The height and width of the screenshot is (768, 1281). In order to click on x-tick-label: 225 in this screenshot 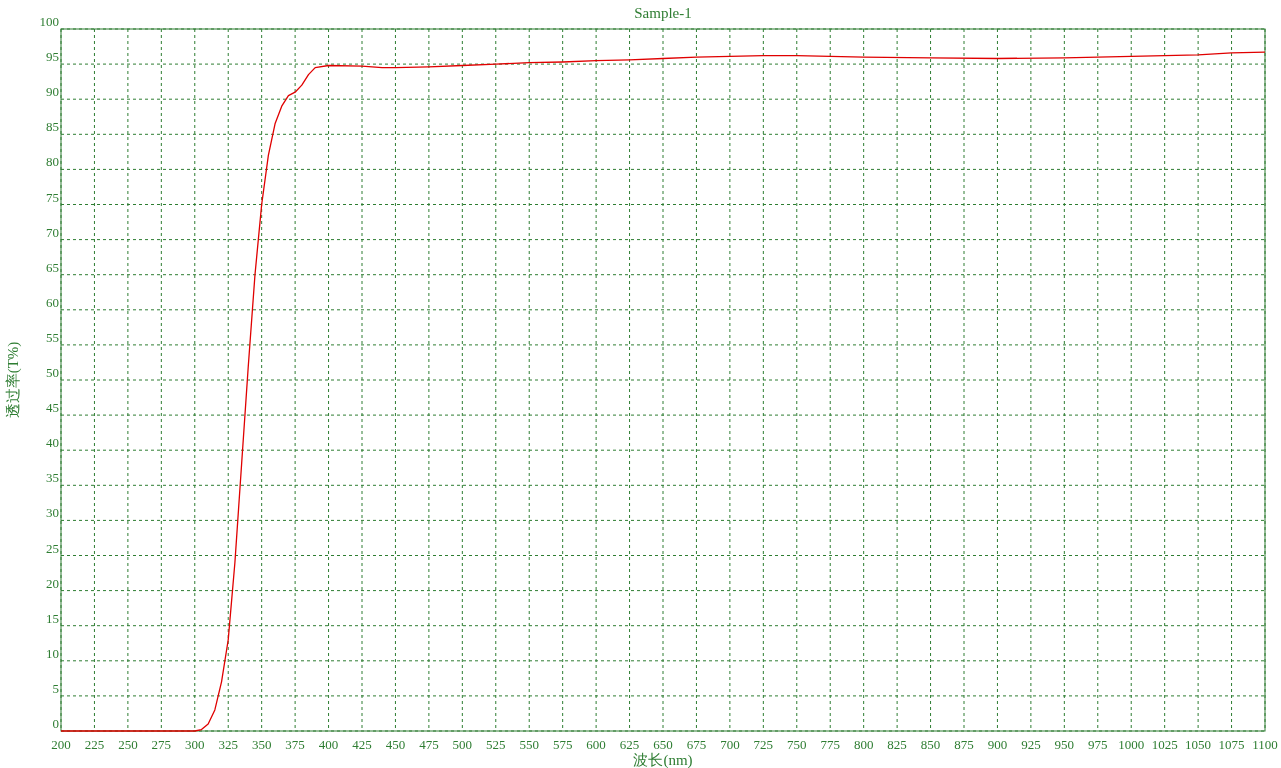, I will do `click(94, 744)`.